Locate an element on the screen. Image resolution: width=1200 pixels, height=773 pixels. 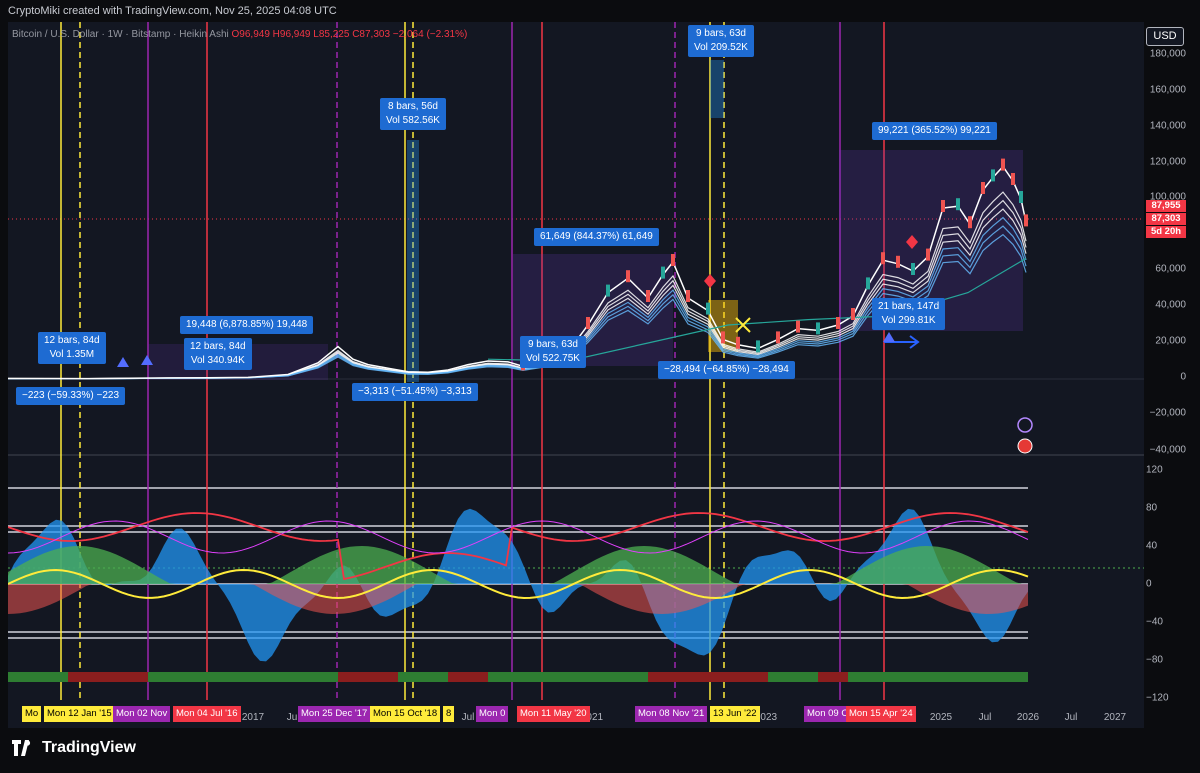
callout-line: 12 bars, 84d is located at coordinates (72, 340).